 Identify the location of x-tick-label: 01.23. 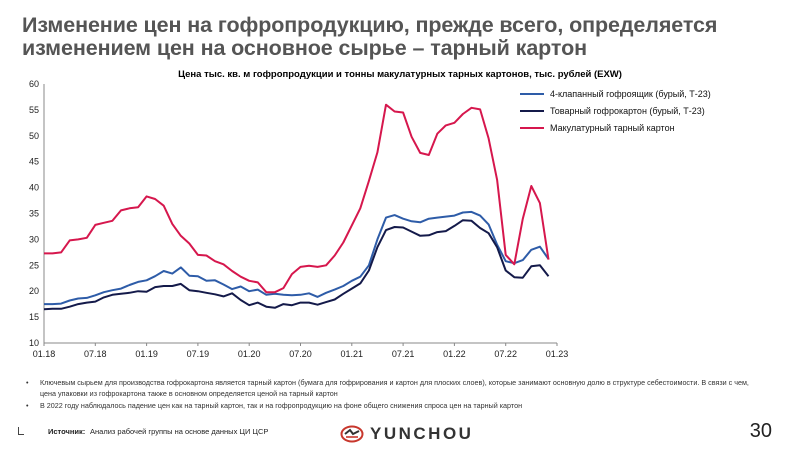
(557, 354).